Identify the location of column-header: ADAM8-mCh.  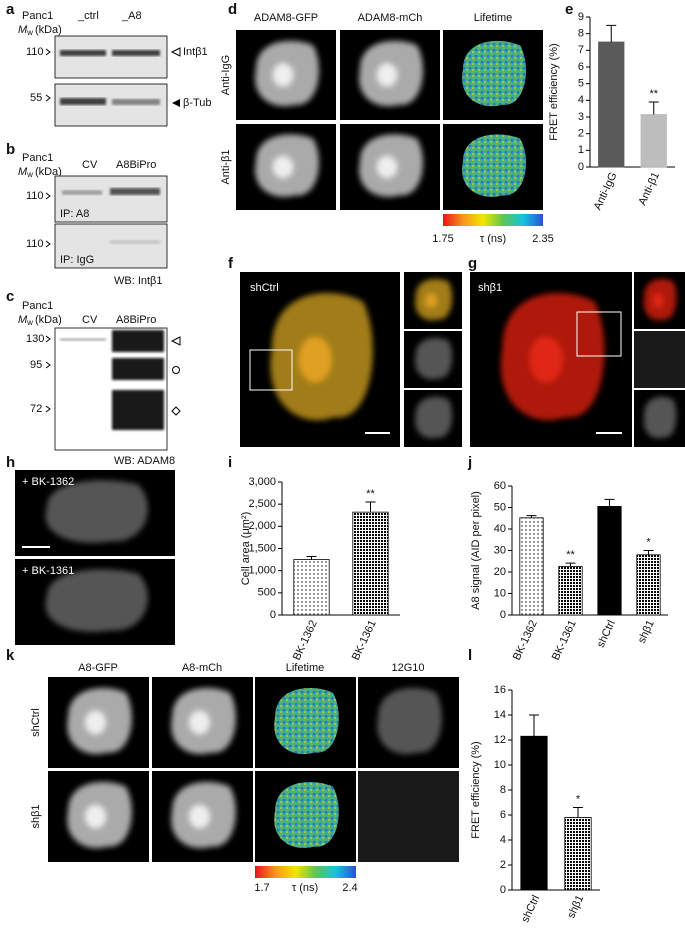
(390, 18).